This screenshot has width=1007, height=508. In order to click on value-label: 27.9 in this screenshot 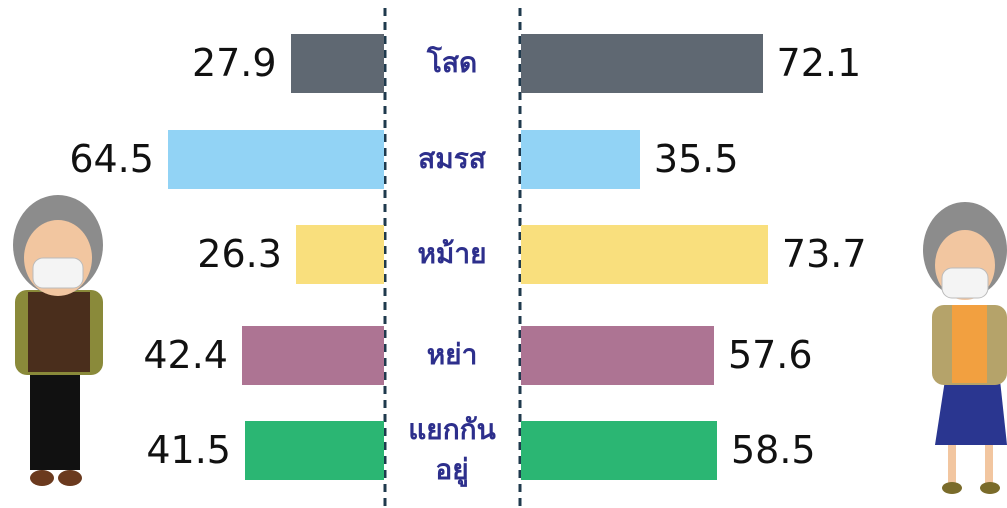, I will do `click(234, 62)`.